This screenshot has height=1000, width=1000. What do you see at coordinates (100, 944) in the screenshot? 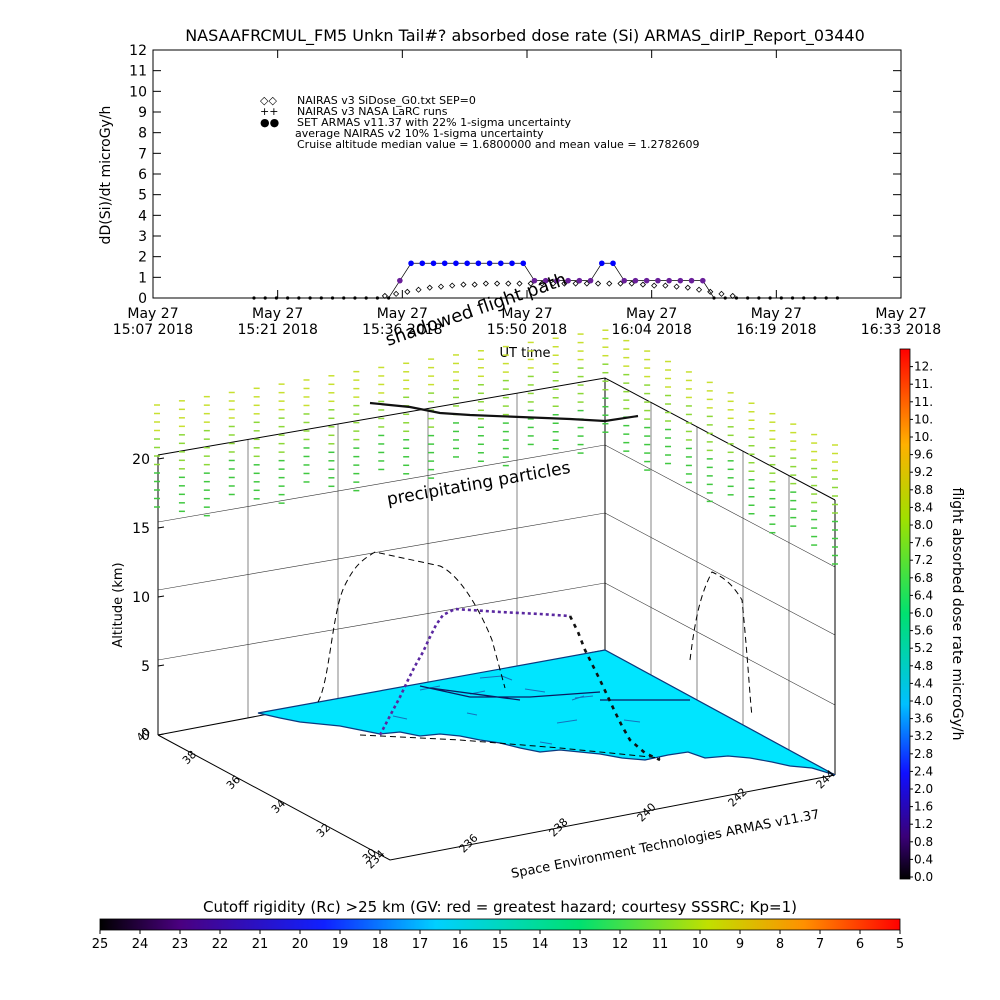
I see `colorbar-bottom-tick-label: 25` at bounding box center [100, 944].